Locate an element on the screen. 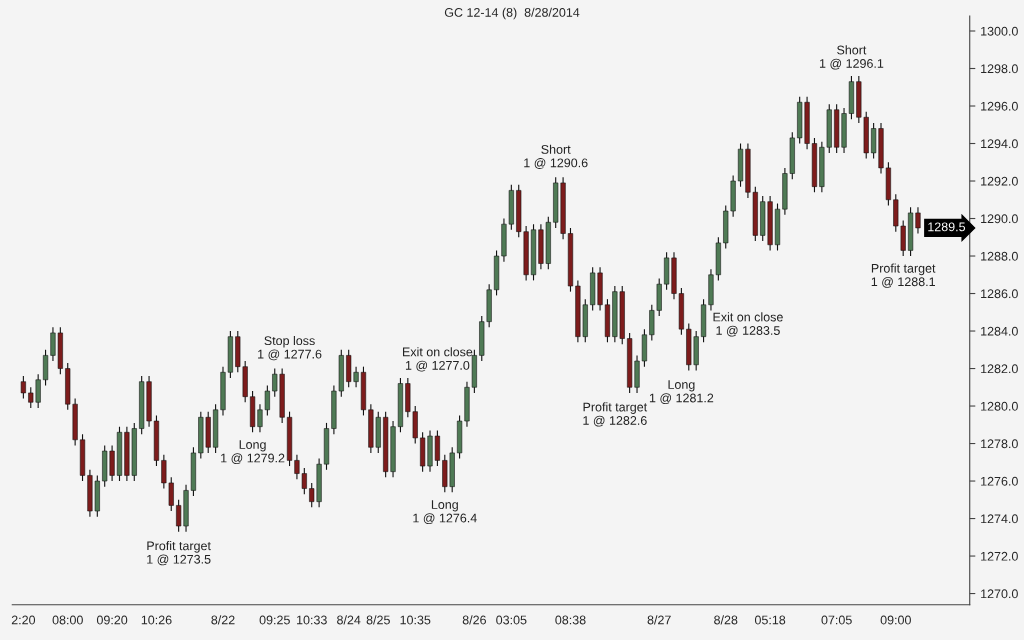  annotation: Short 1 @ 1296.1 is located at coordinates (851, 57).